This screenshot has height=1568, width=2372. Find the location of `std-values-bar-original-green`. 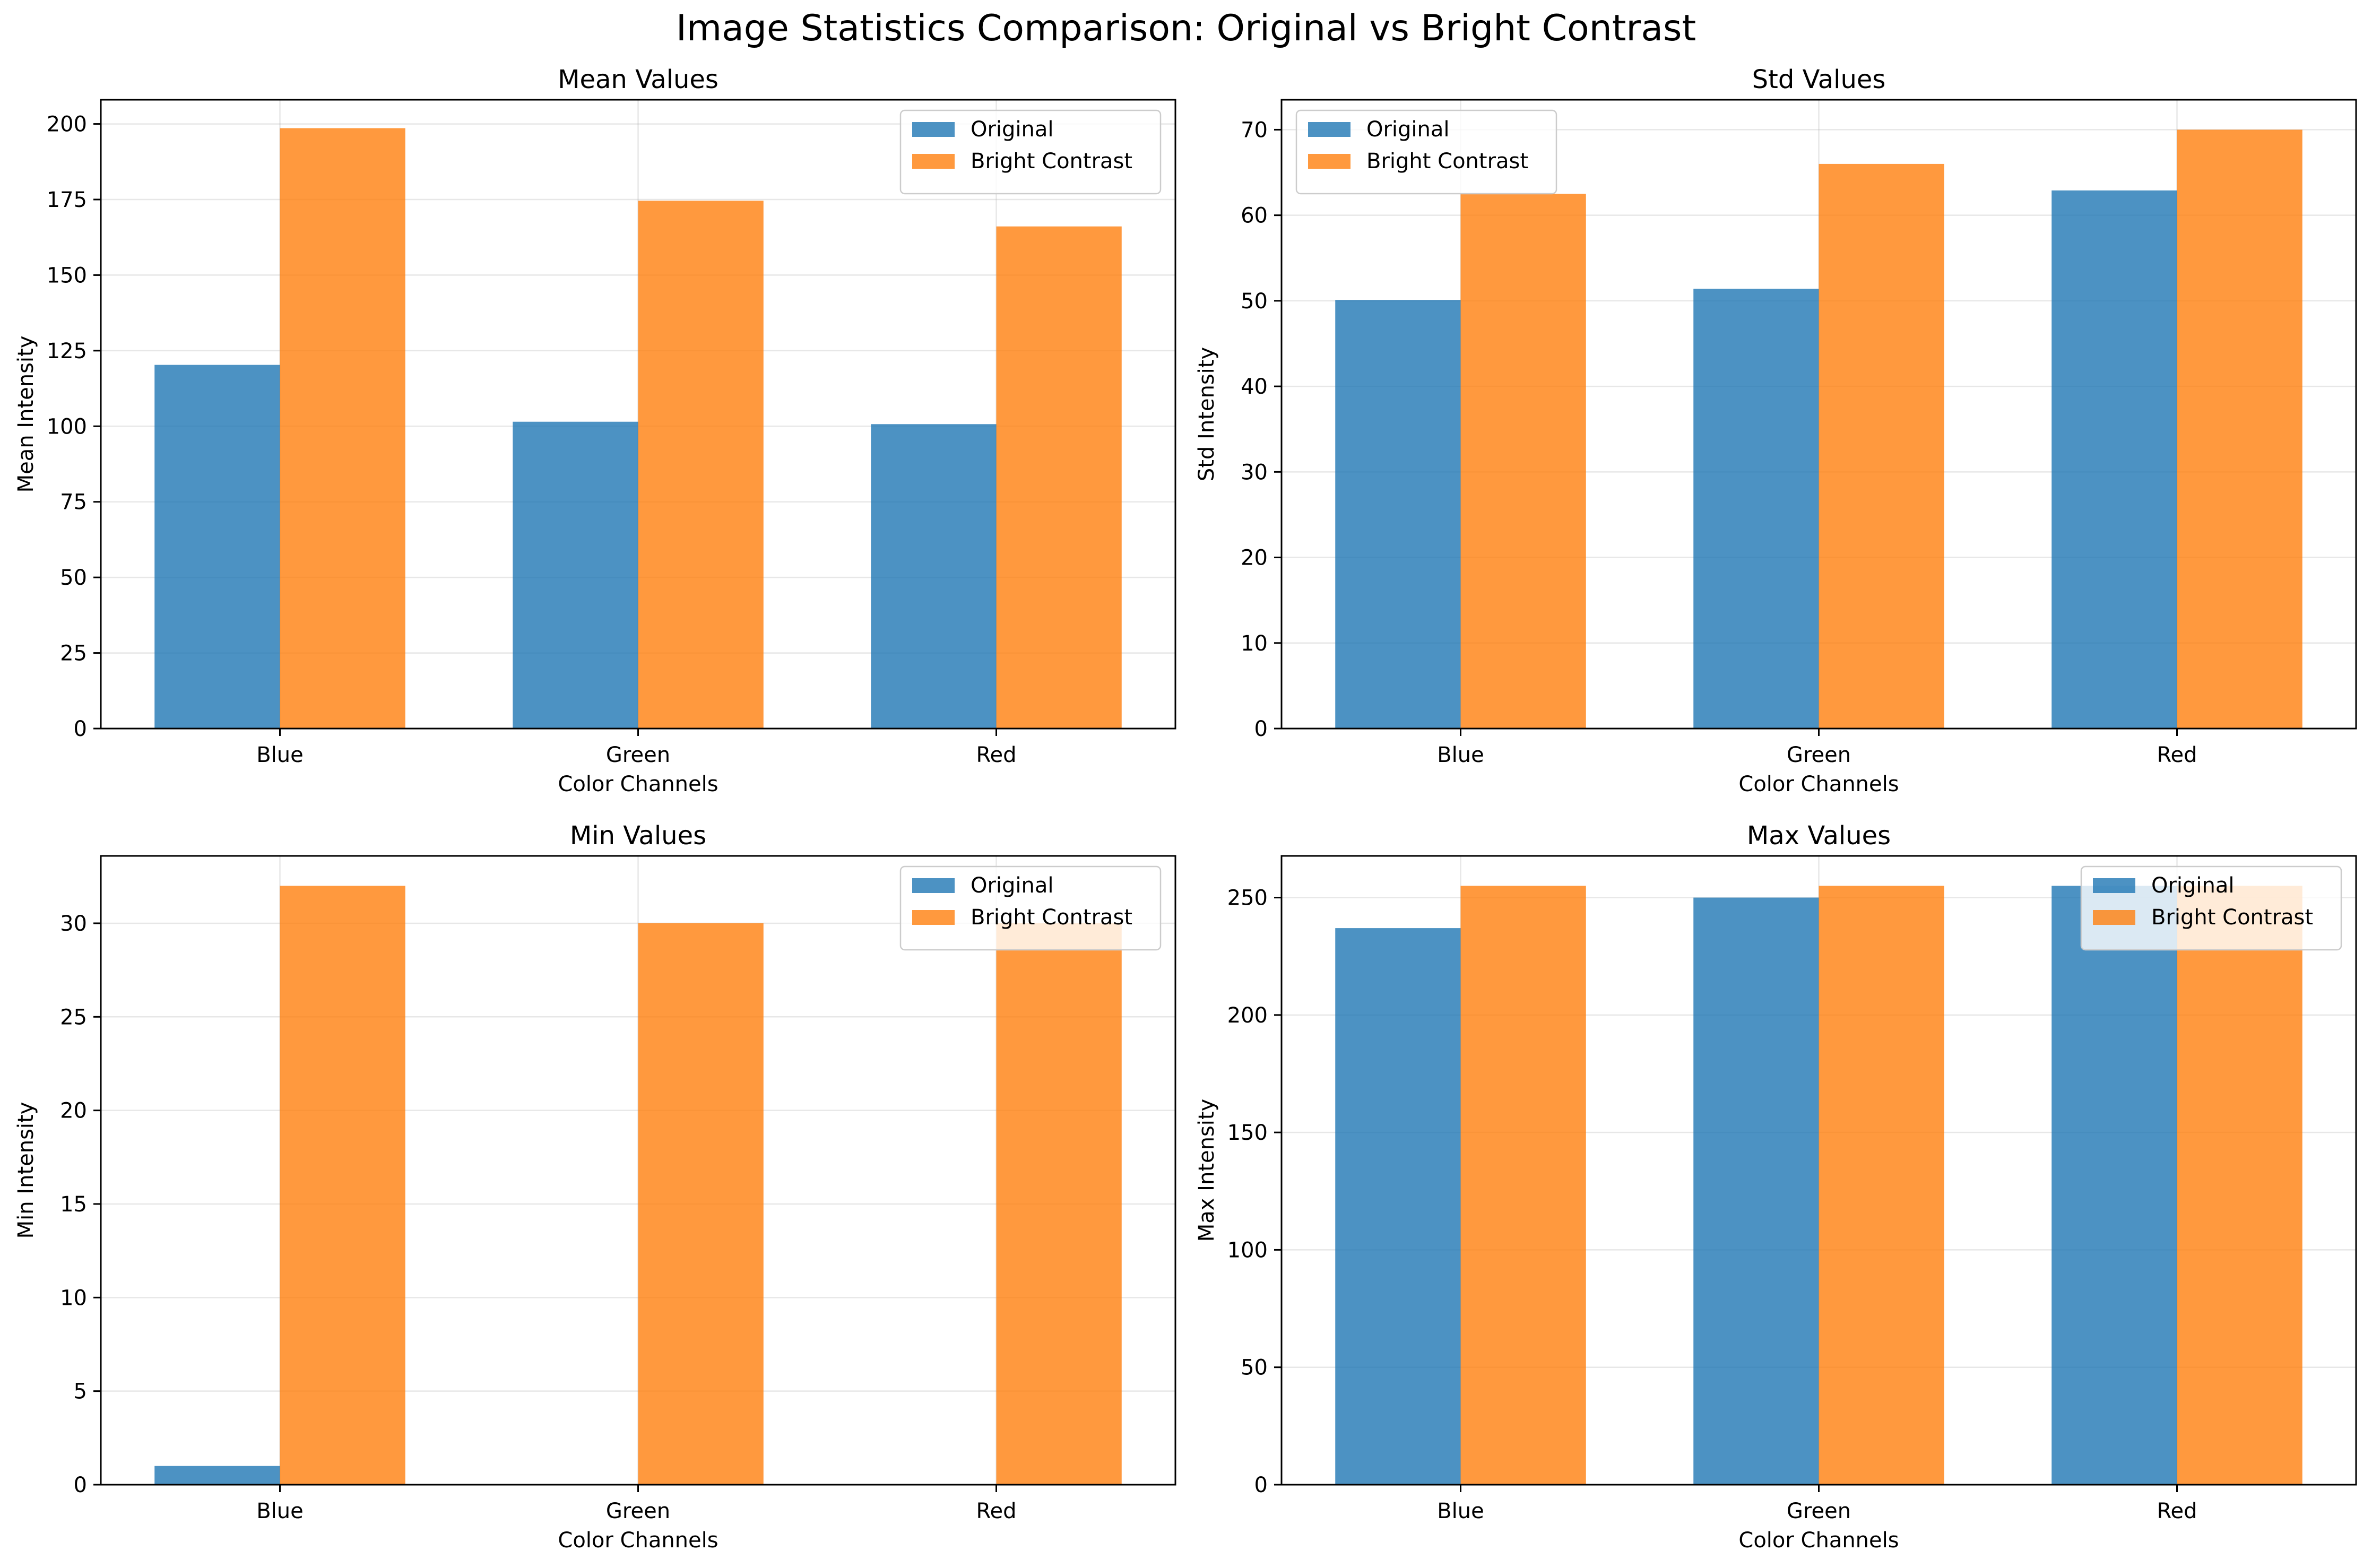

std-values-bar-original-green is located at coordinates (1756, 509).